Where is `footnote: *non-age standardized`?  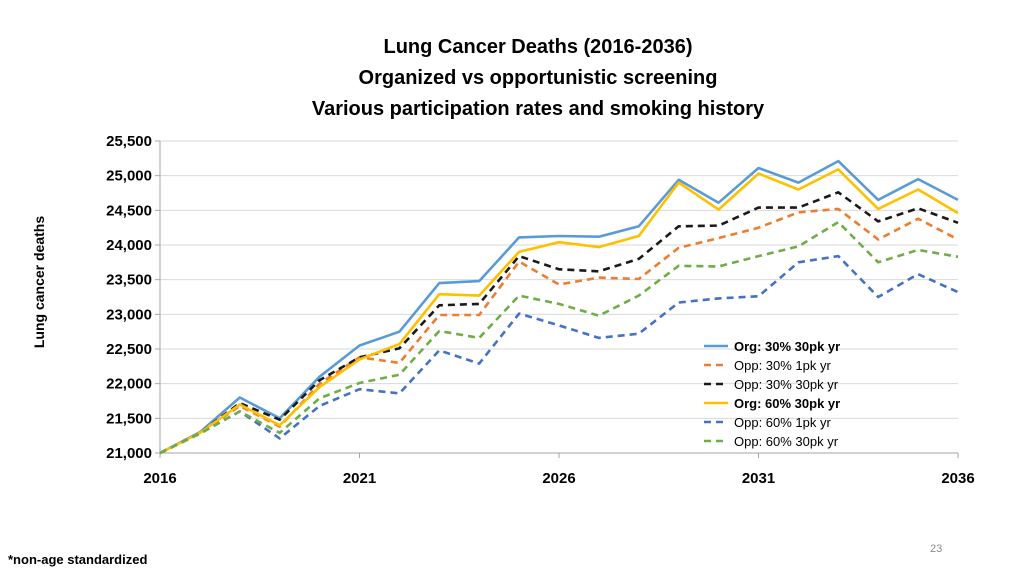
footnote: *non-age standardized is located at coordinates (78, 559).